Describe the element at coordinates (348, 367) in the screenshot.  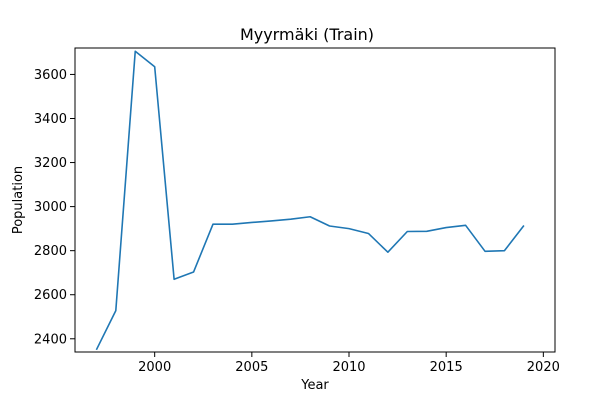
I see `x-tick-label: 2010` at that location.